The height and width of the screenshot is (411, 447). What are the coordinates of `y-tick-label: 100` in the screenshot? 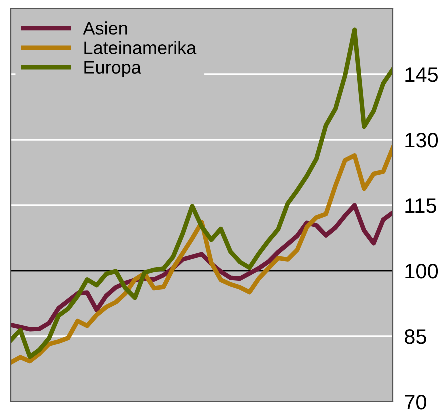 It's located at (422, 271).